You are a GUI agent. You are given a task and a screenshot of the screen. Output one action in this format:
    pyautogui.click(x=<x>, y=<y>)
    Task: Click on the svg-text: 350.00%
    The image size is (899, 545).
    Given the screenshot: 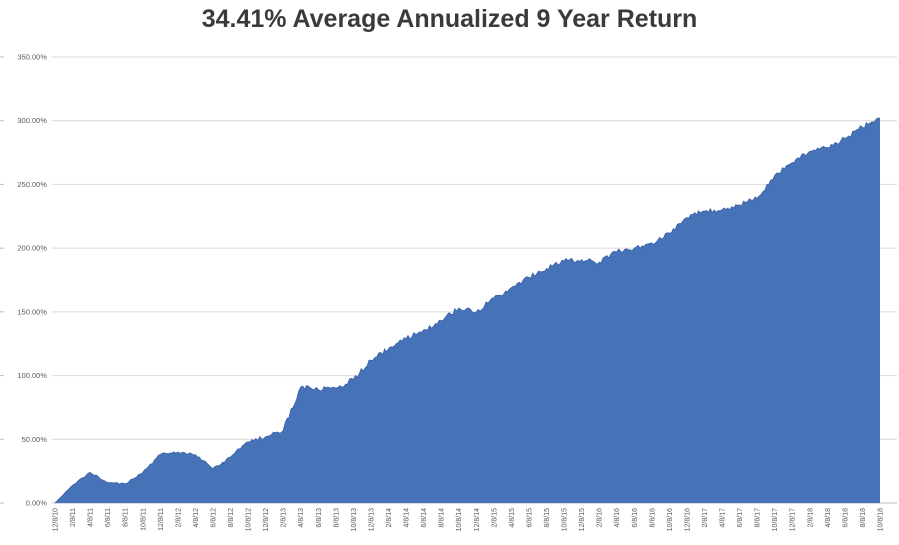 What is the action you would take?
    pyautogui.click(x=32, y=57)
    